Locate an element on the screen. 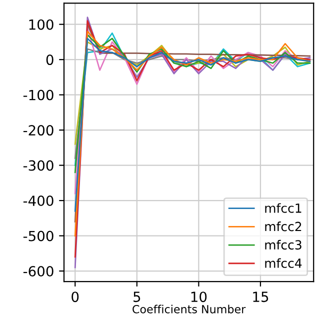  legend-label: mfcc1 is located at coordinates (283, 208).